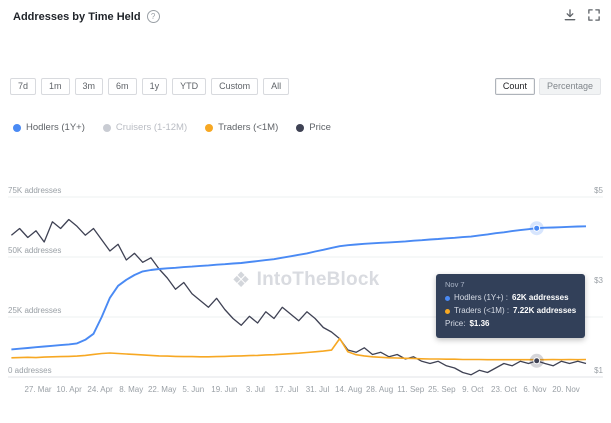 The height and width of the screenshot is (423, 611). I want to click on range-custom-button: Custom, so click(235, 86).